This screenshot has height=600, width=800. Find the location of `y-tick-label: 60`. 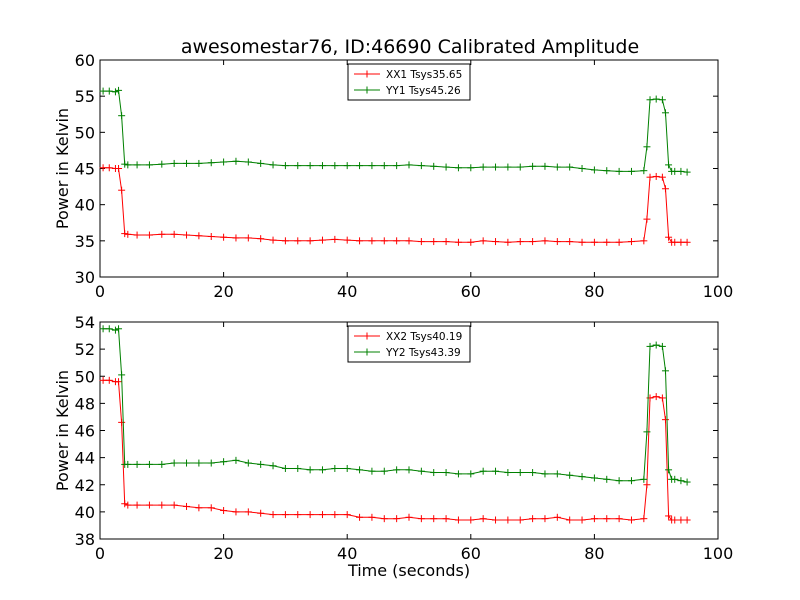

y-tick-label: 60 is located at coordinates (85, 60).